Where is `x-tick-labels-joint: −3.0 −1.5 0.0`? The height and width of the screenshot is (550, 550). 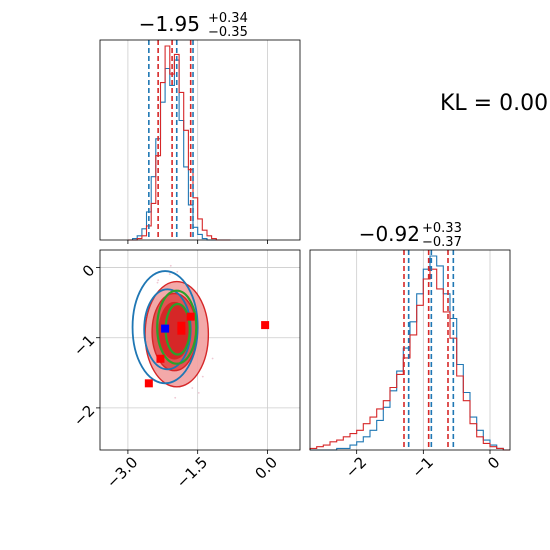 x-tick-labels-joint: −3.0 −1.5 0.0 is located at coordinates (192, 472).